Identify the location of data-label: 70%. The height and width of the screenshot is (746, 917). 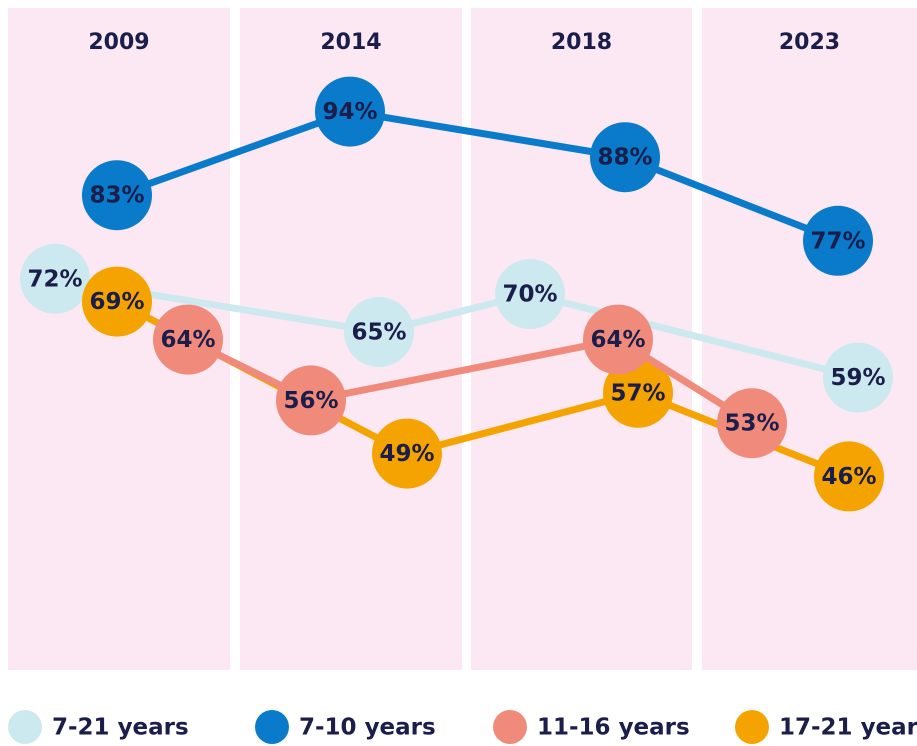
(529, 295).